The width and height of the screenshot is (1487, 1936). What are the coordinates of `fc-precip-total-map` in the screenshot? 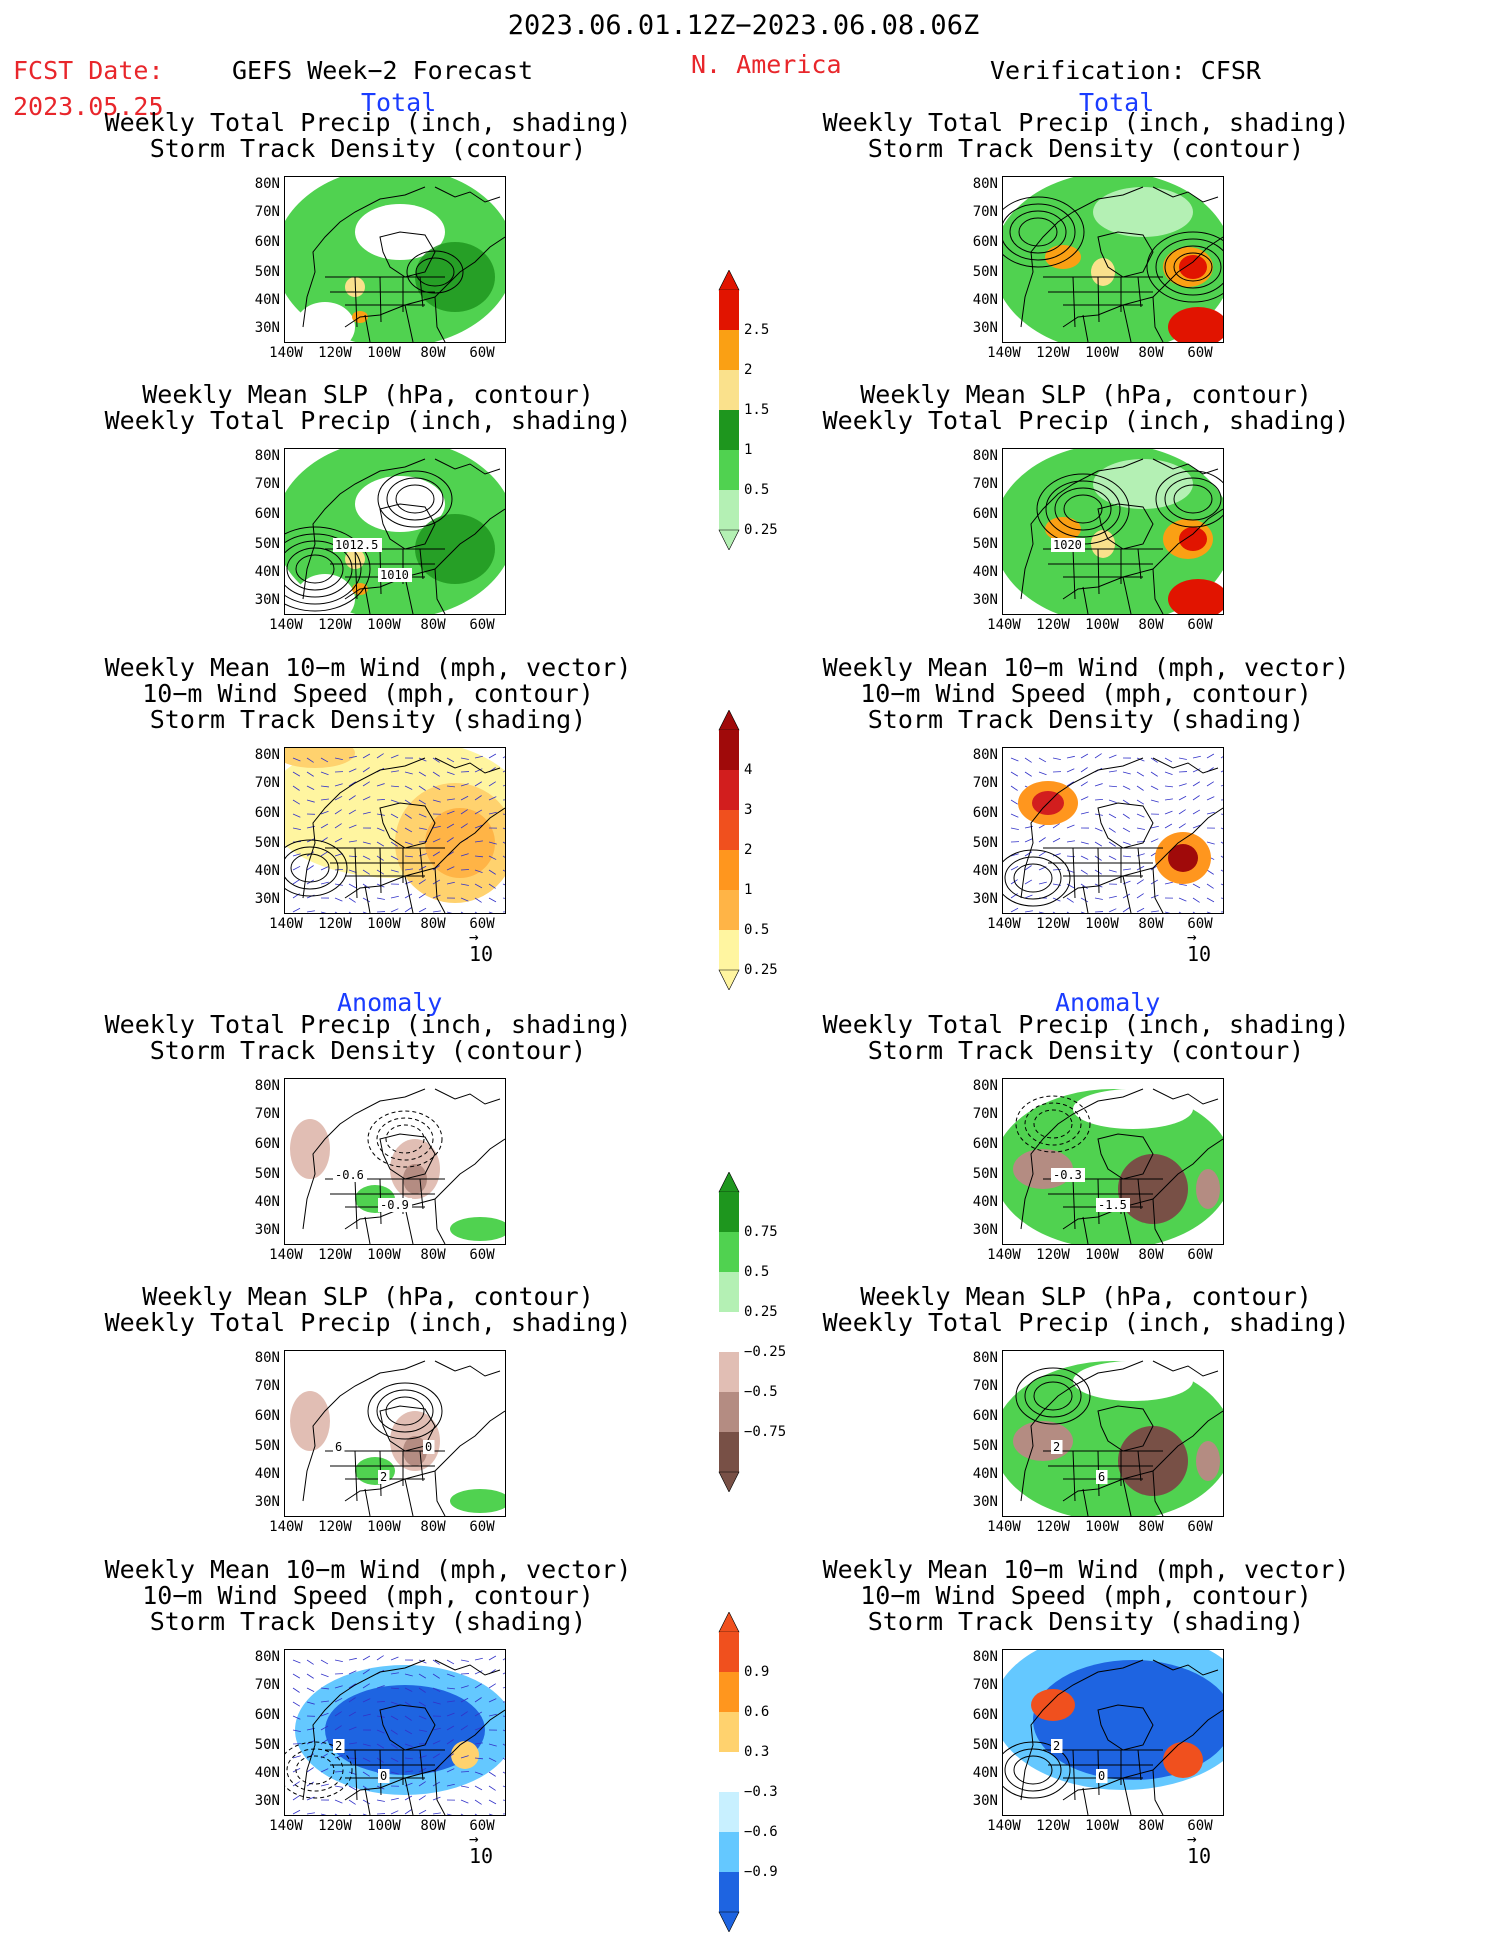 It's located at (395, 259).